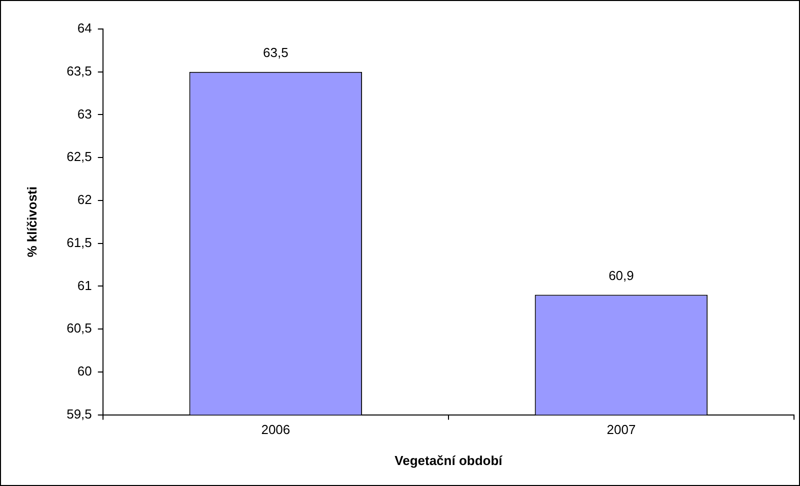 Image resolution: width=800 pixels, height=486 pixels. What do you see at coordinates (84, 200) in the screenshot?
I see `y-tick-label: 62` at bounding box center [84, 200].